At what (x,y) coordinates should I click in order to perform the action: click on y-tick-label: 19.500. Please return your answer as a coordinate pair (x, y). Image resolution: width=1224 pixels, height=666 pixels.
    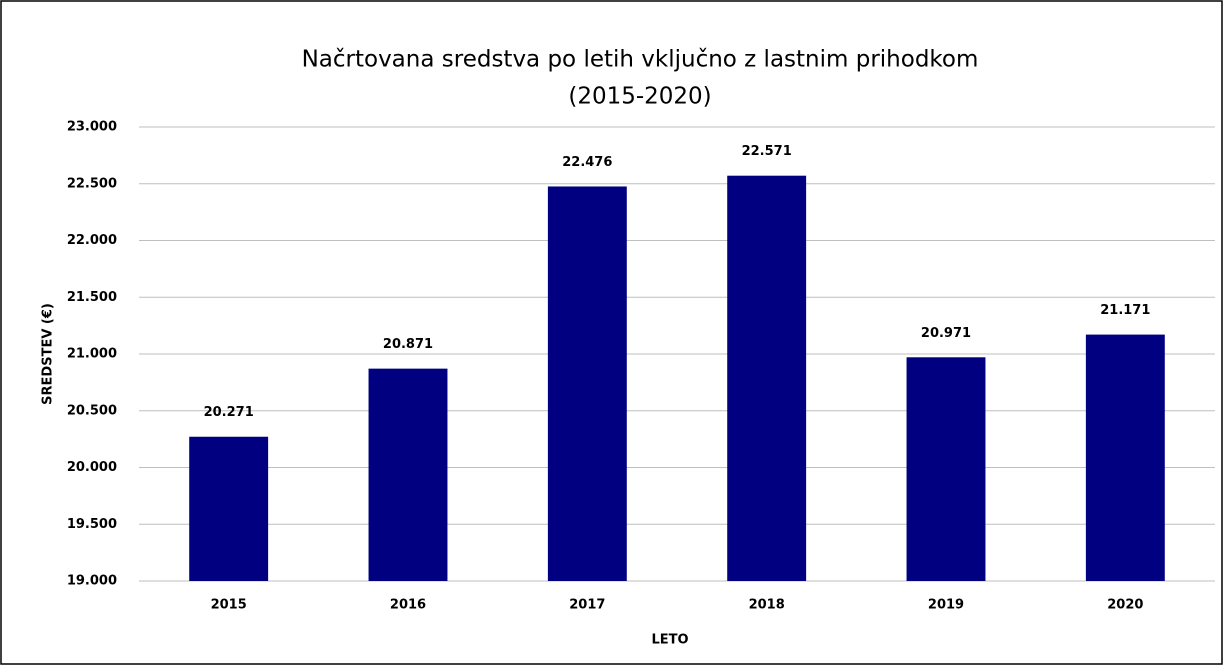
    Looking at the image, I should click on (92, 524).